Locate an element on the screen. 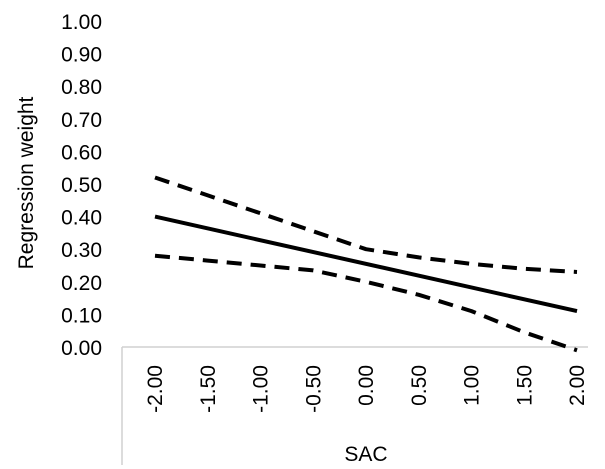  x-tick-label: -1.50 is located at coordinates (208, 389).